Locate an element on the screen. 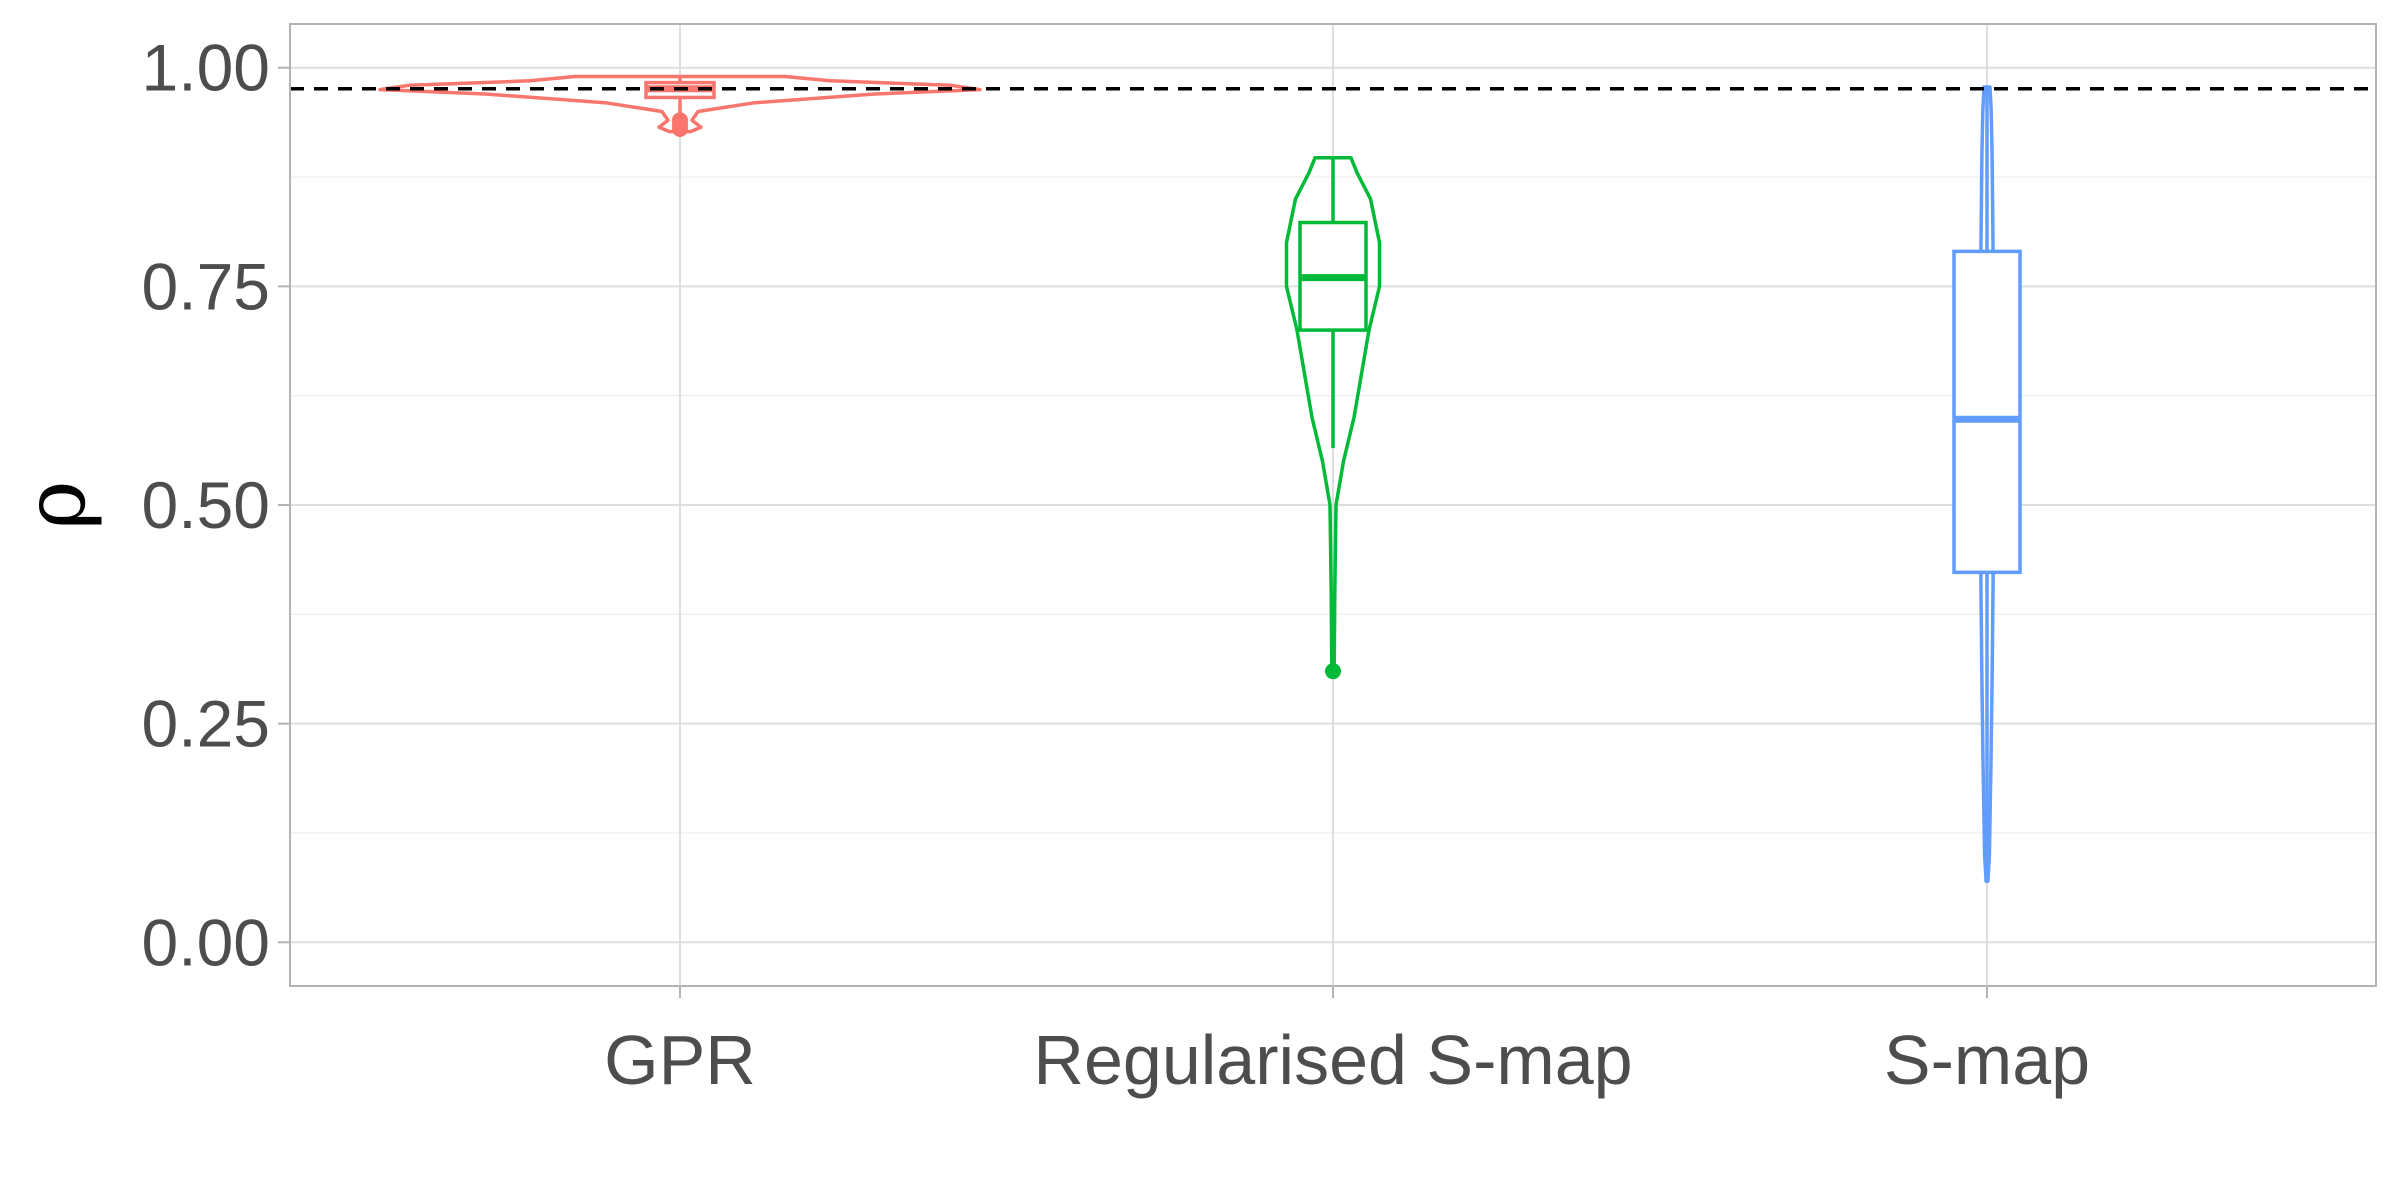 The image size is (2400, 1200). x-tick-label: Regularised S-map is located at coordinates (1332, 1060).